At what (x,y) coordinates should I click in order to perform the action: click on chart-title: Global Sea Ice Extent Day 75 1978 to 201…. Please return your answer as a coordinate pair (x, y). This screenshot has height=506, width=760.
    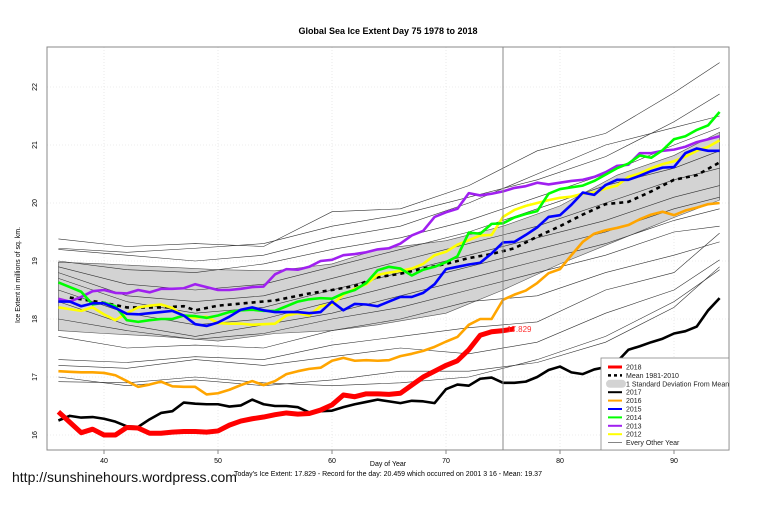
    Looking at the image, I should click on (387, 31).